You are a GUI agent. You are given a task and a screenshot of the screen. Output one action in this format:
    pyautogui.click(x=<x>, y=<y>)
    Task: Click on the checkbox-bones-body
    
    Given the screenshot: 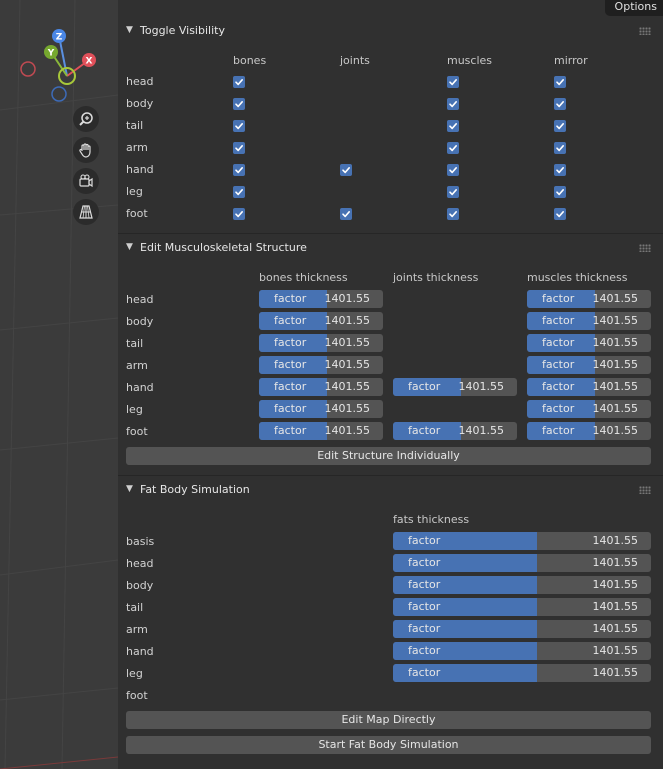 What is the action you would take?
    pyautogui.click(x=239, y=104)
    